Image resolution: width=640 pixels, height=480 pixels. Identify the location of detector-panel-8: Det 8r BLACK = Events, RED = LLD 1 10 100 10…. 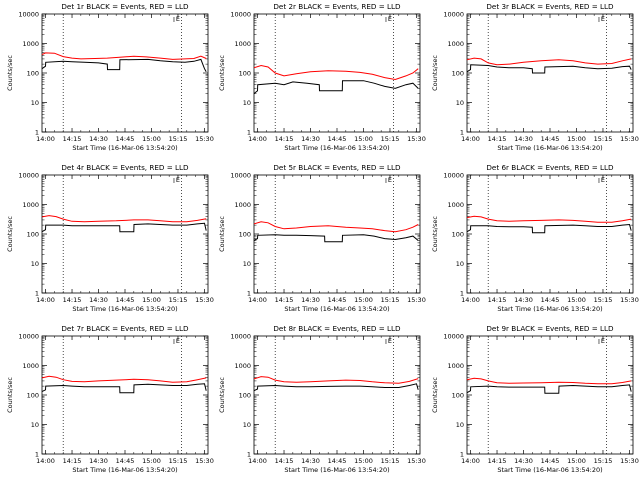
(322, 399).